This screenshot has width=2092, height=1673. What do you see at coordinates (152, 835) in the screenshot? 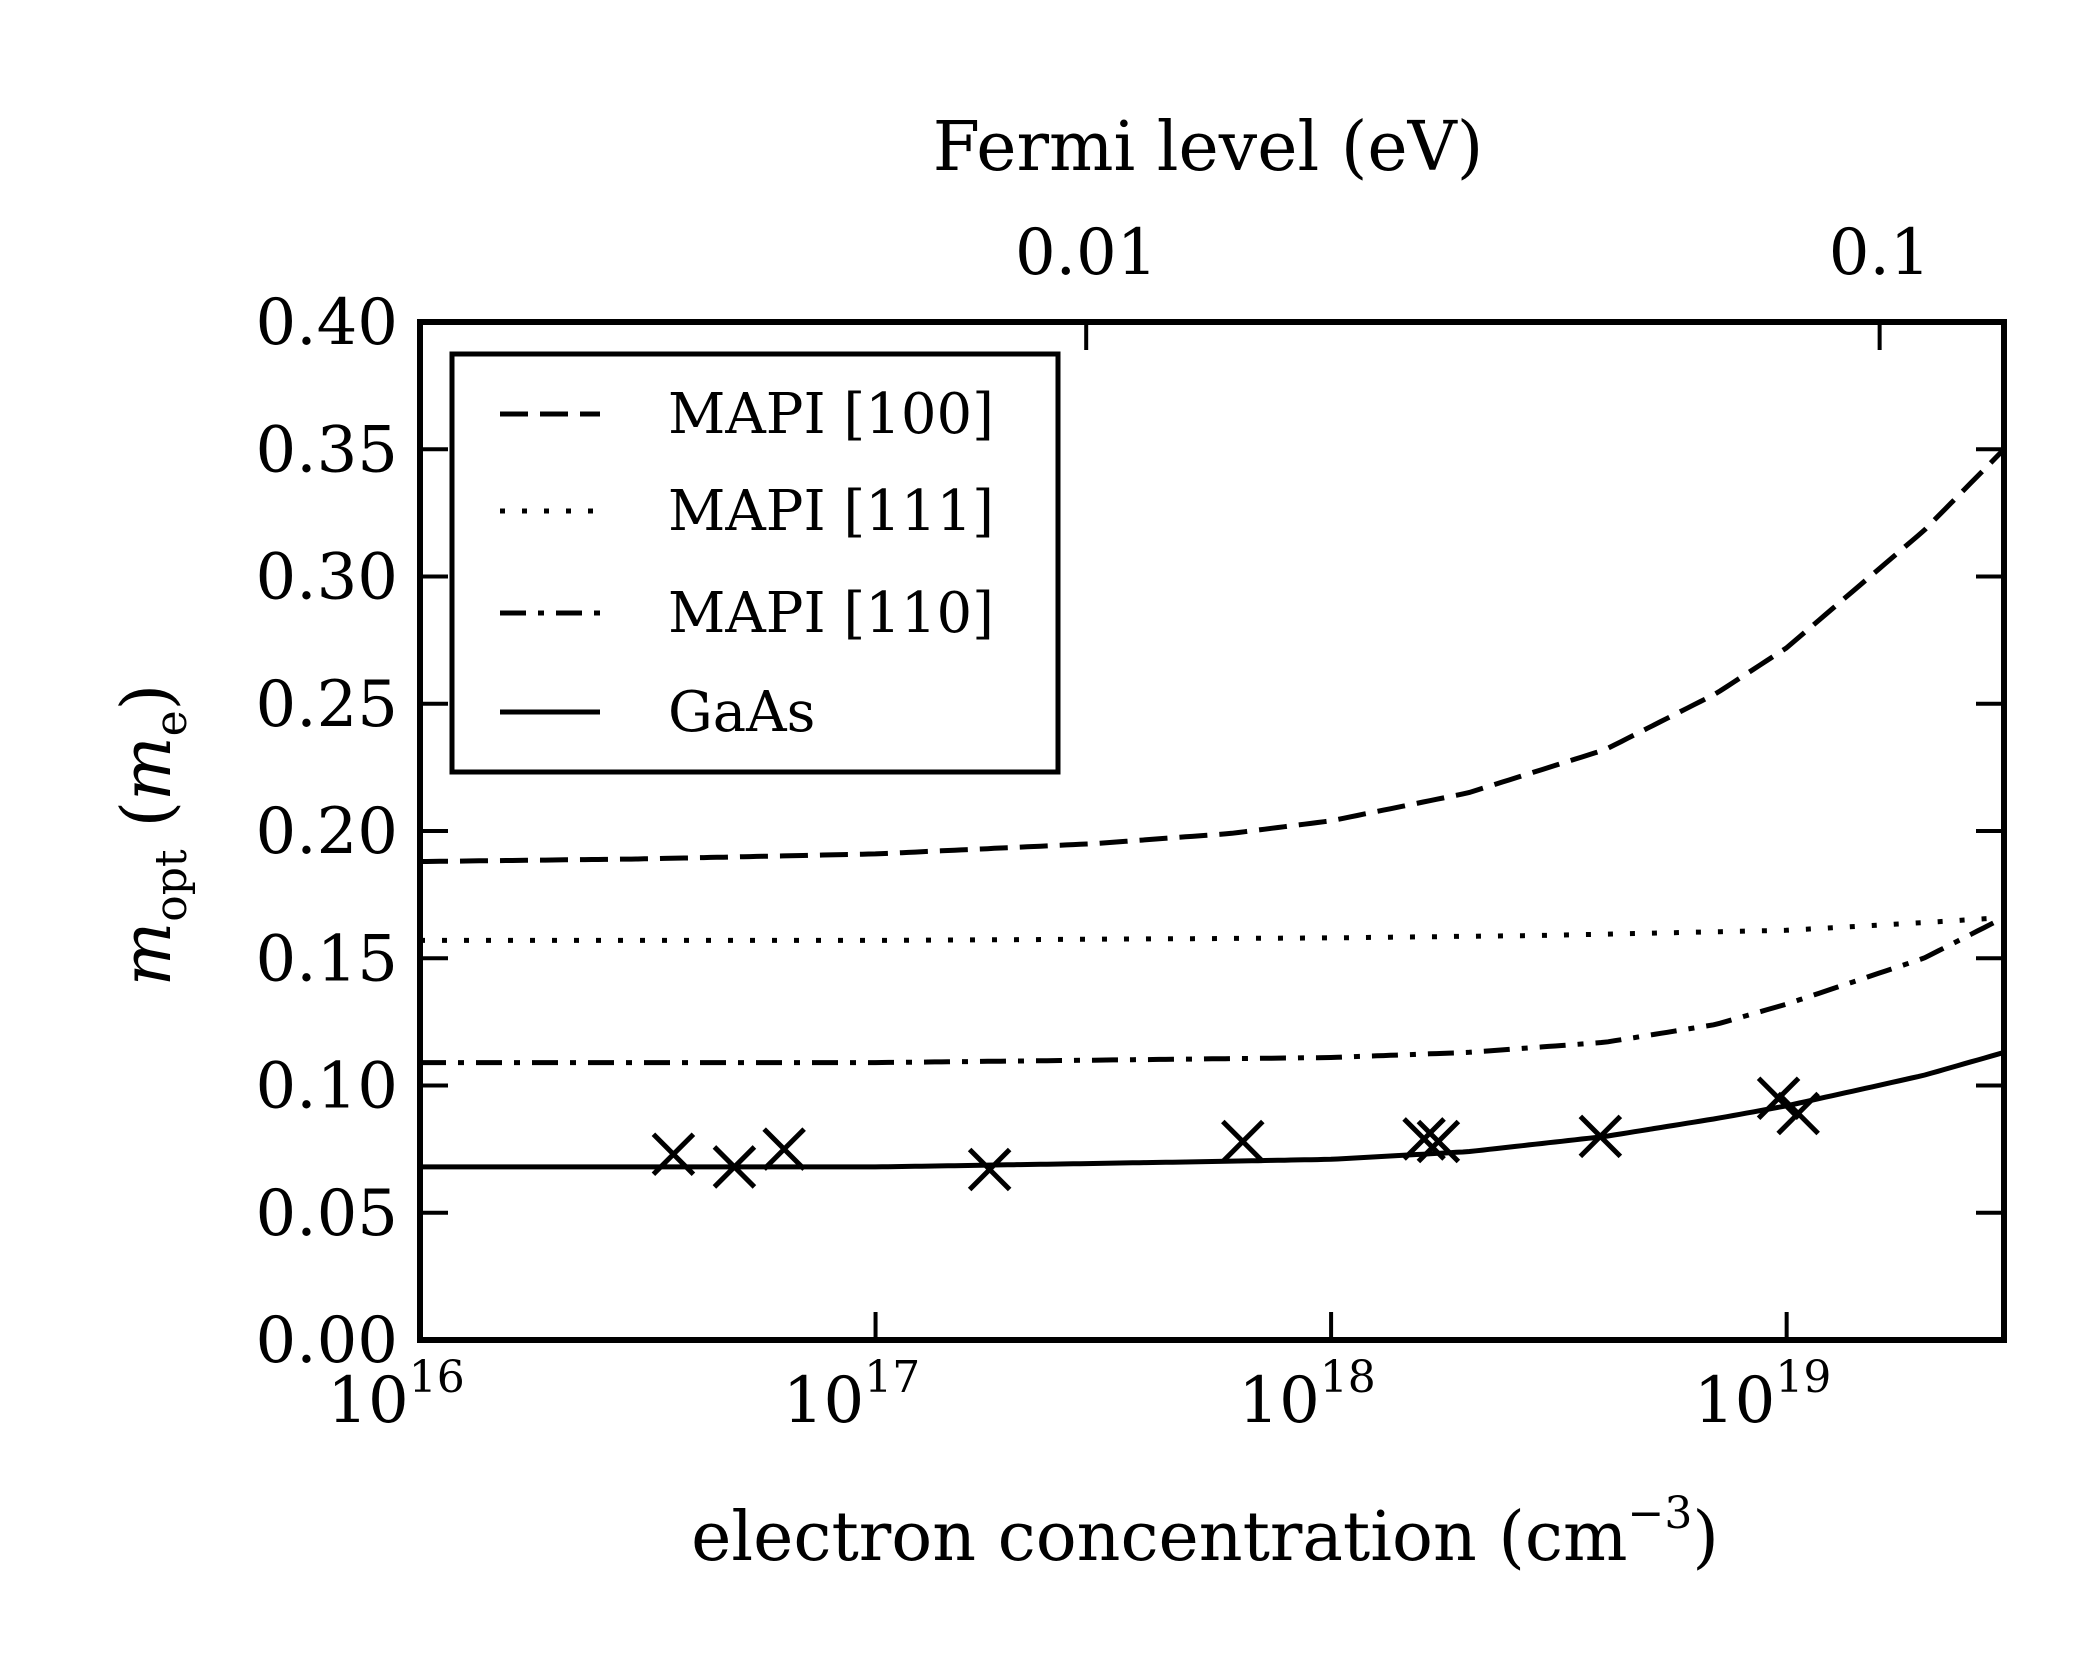
I see `y-axis-title: mopt(me)` at bounding box center [152, 835].